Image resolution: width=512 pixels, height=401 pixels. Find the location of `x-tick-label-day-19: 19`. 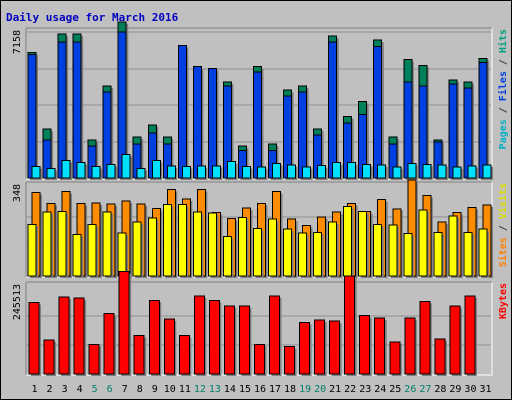

x-tick-label-day-19: 19 is located at coordinates (305, 389).